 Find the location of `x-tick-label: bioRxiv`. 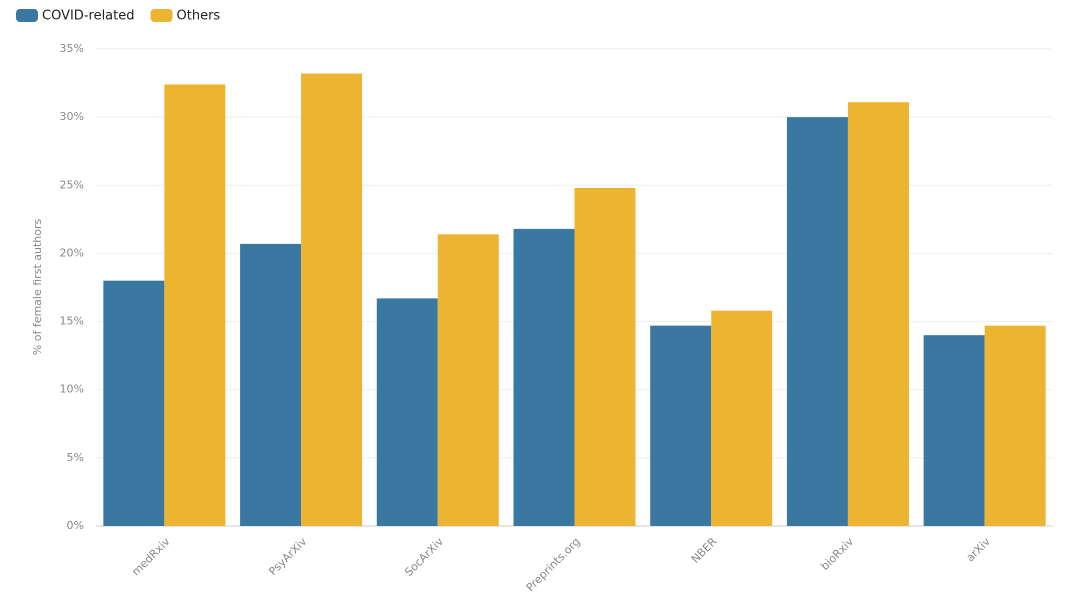

x-tick-label: bioRxiv is located at coordinates (837, 554).